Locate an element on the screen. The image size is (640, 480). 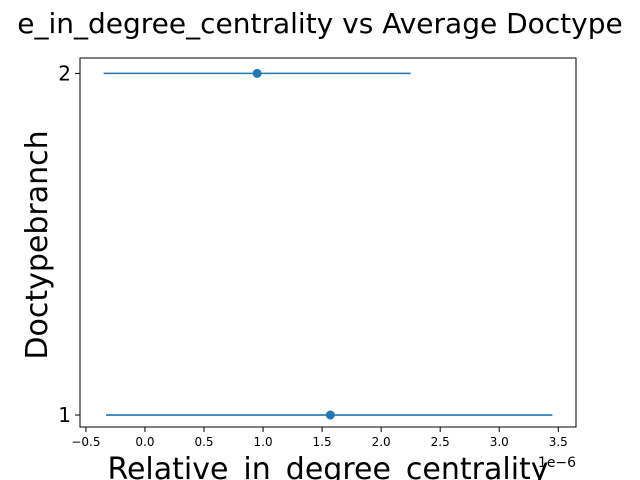
x-offset-label: 1e−6 is located at coordinates (557, 463).